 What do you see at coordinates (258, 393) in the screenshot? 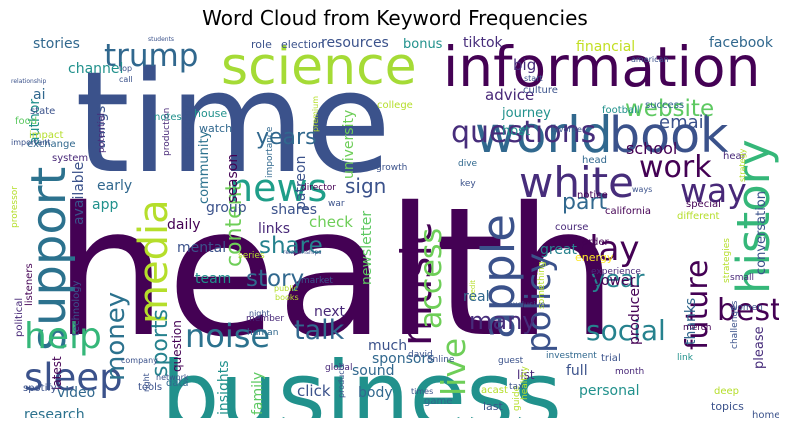
I see `word-family: family` at bounding box center [258, 393].